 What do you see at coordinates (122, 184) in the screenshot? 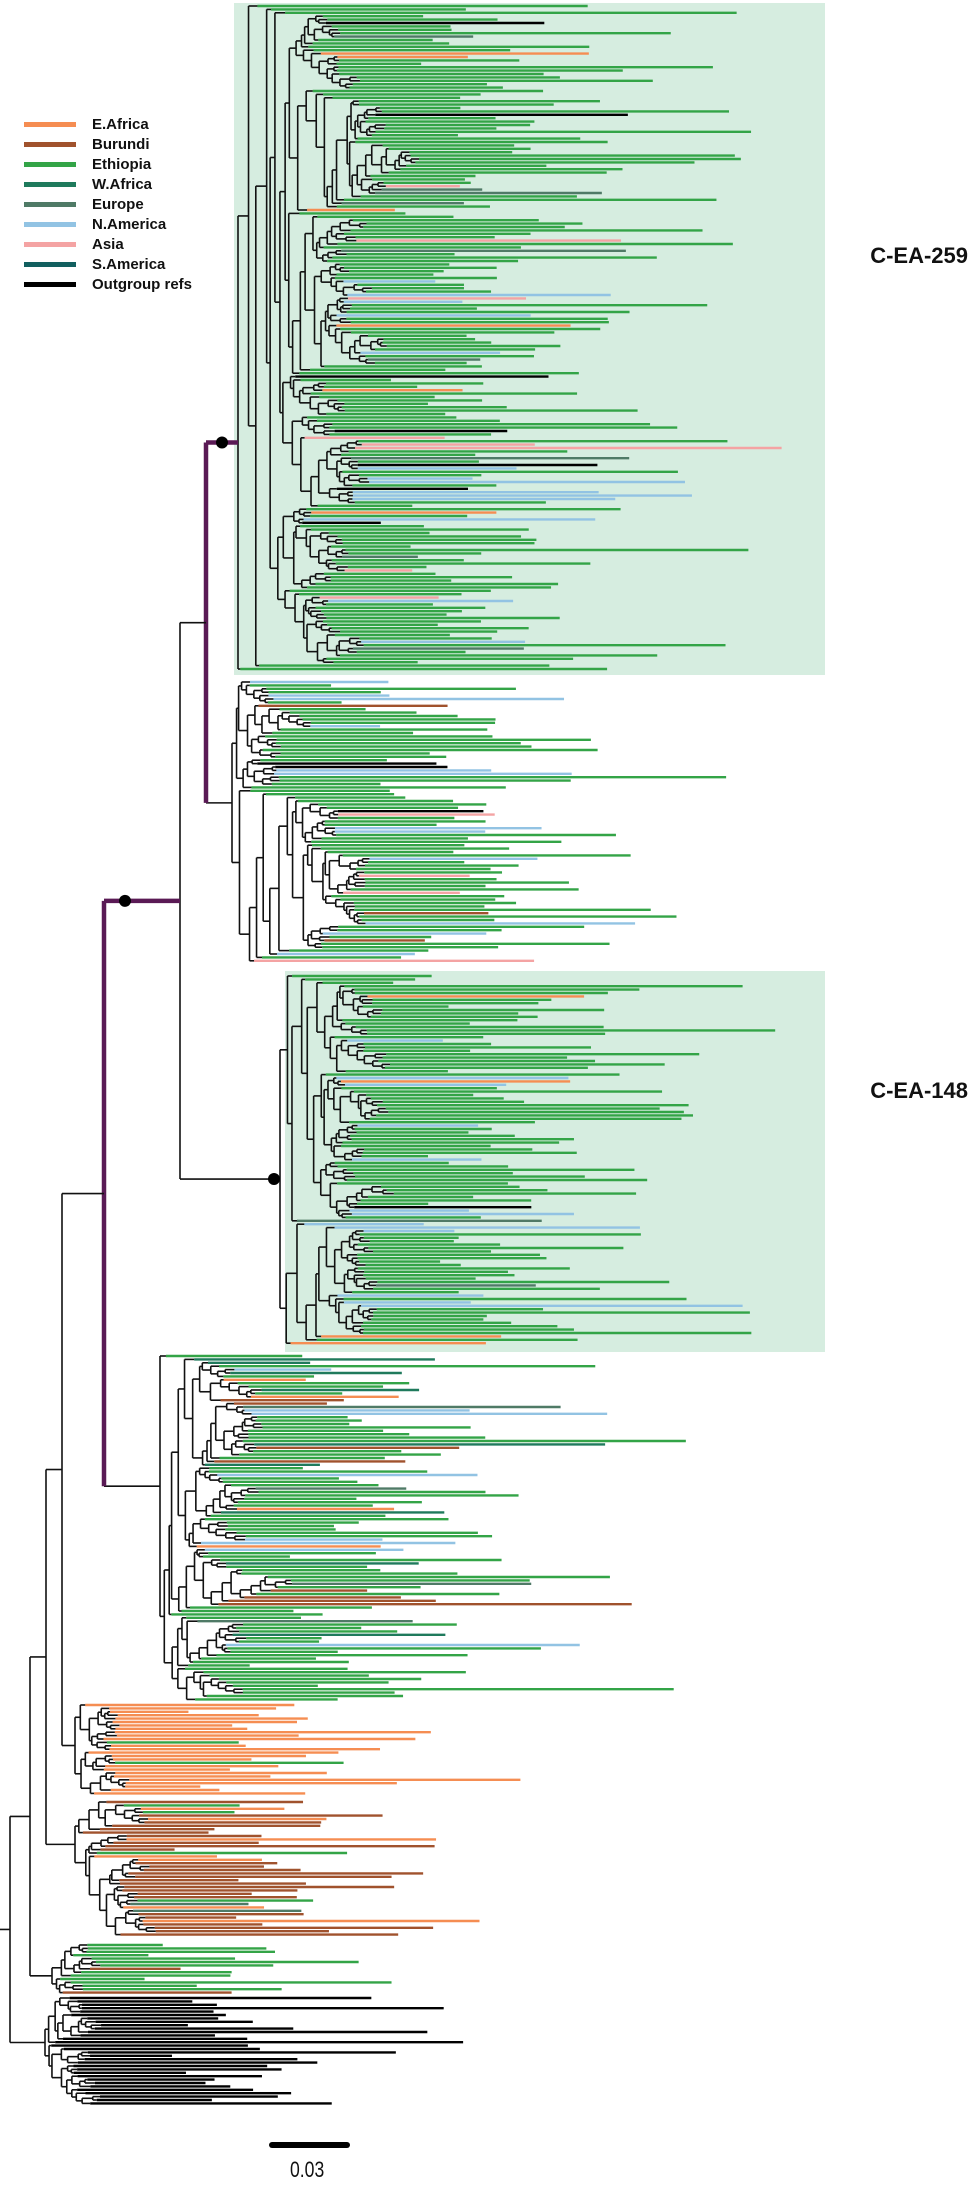
I see `legend-label: W.Africa` at bounding box center [122, 184].